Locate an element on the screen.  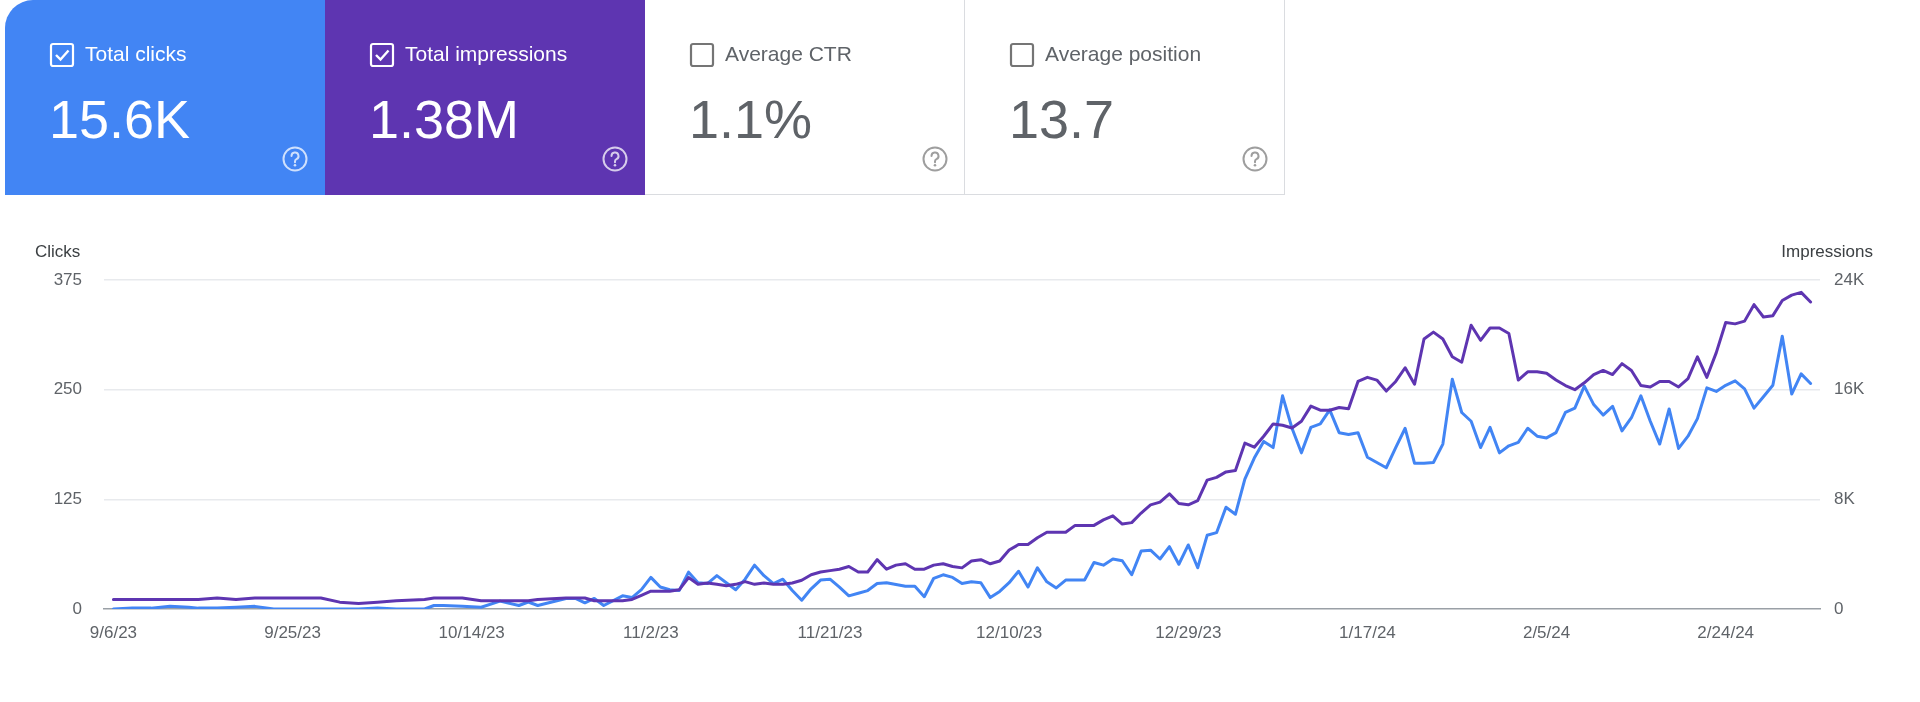
text: 13.7 is located at coordinates (1062, 119).